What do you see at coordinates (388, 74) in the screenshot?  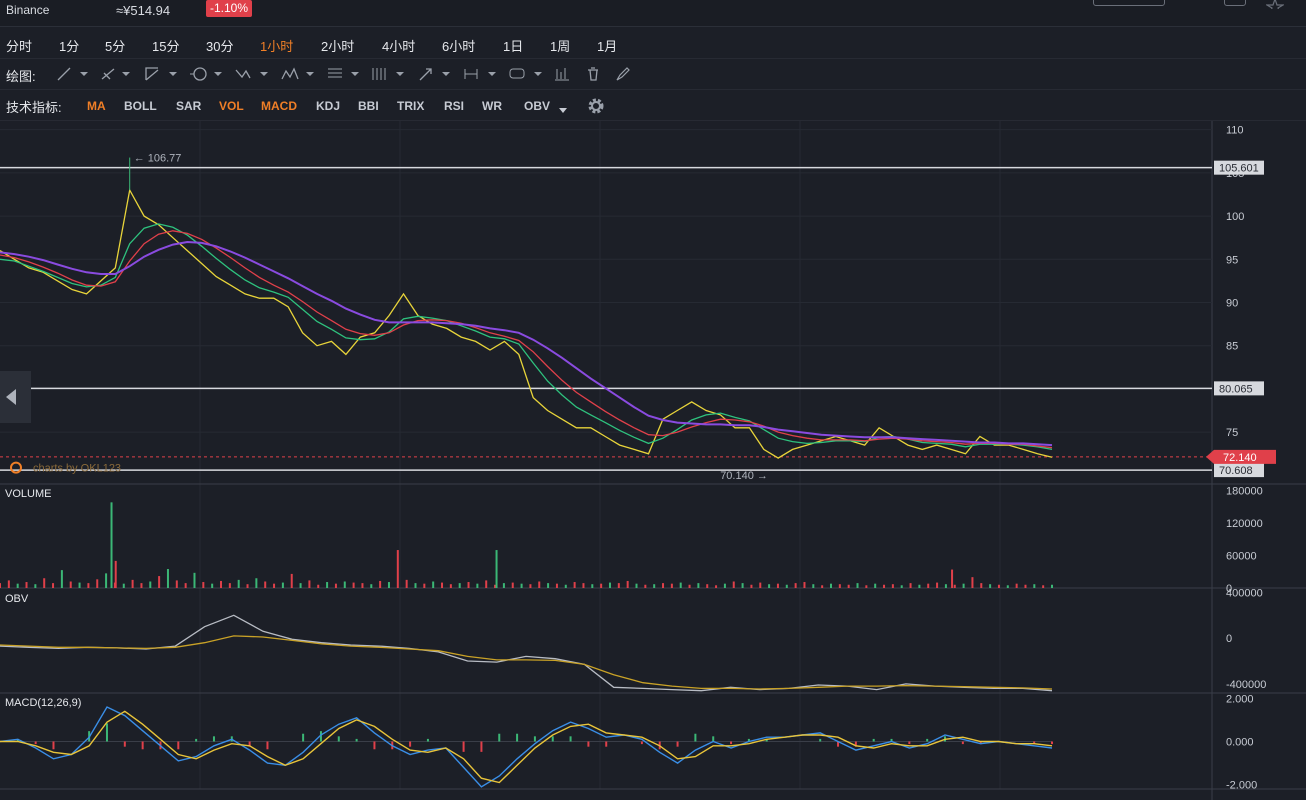 I see `period-lines-tool-icon` at bounding box center [388, 74].